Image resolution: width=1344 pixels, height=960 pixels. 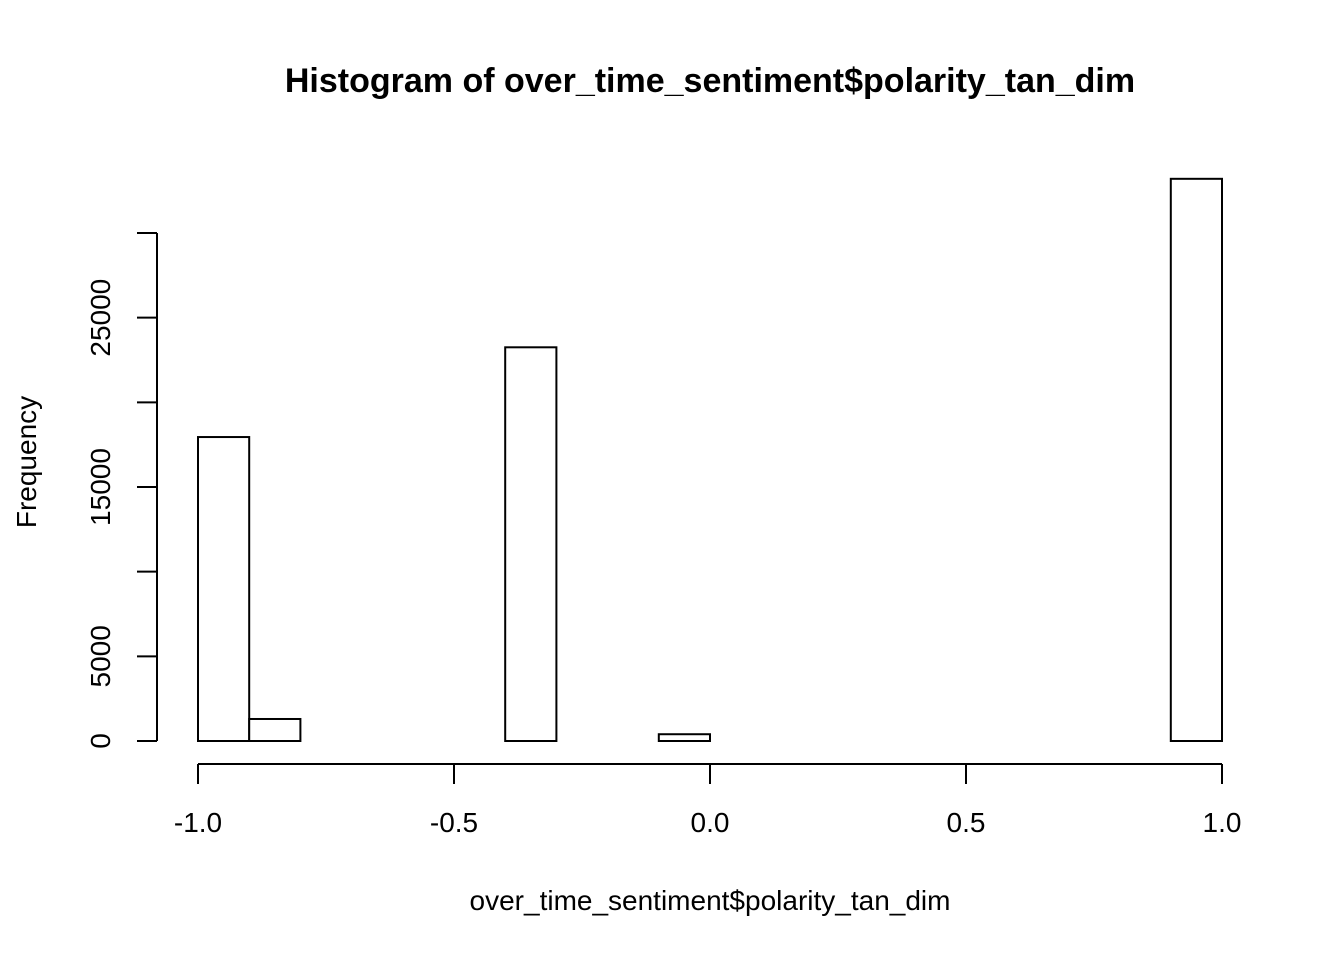 I want to click on y-axis-tick-label: 0, so click(x=100, y=741).